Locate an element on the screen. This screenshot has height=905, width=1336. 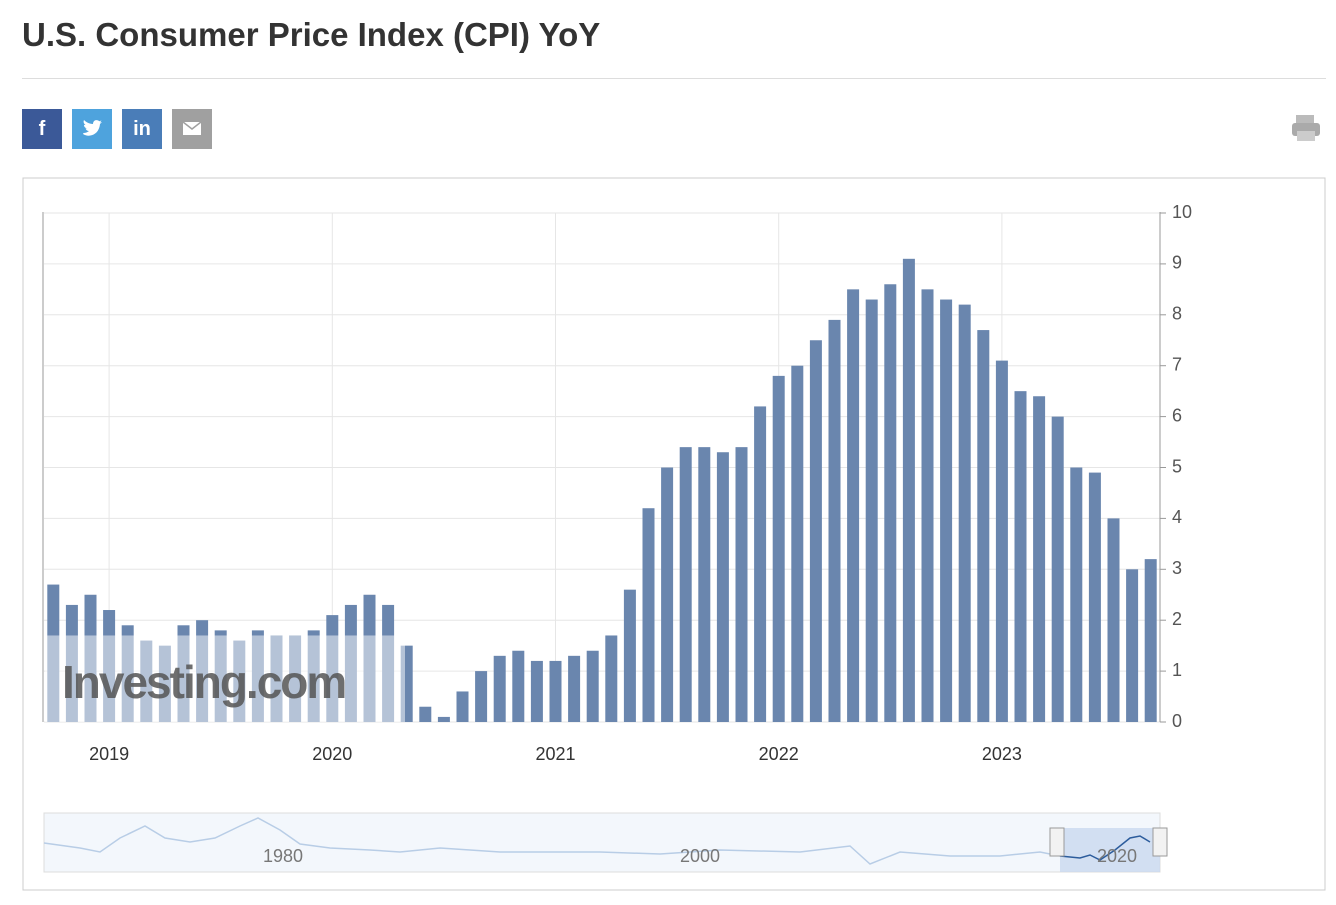
navigator-selected-line is located at coordinates (1105, 848).